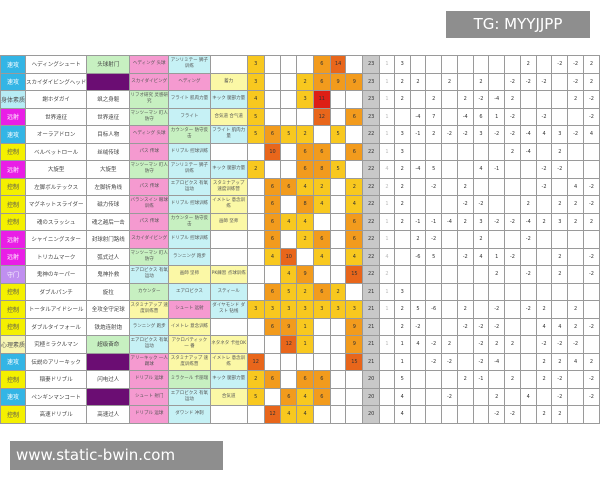 This screenshot has width=600, height=480. Describe the element at coordinates (189, 274) in the screenshot. I see `training-cell: 画師 坚师` at that location.